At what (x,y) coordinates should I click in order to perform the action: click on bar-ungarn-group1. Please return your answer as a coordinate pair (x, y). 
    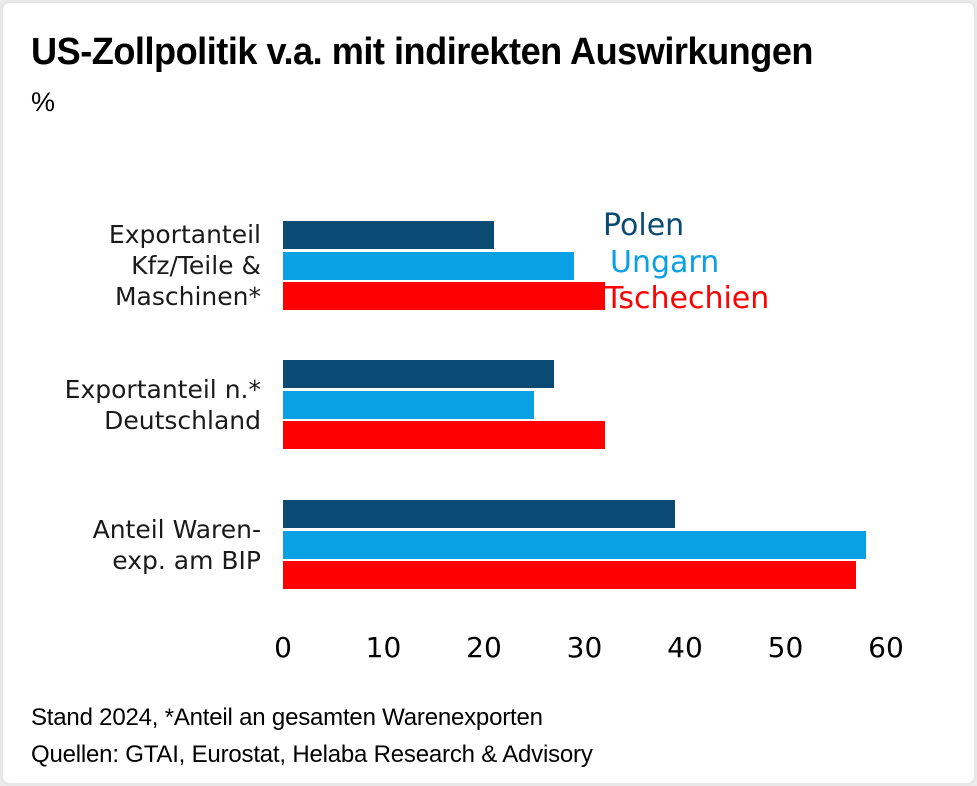
    Looking at the image, I should click on (429, 265).